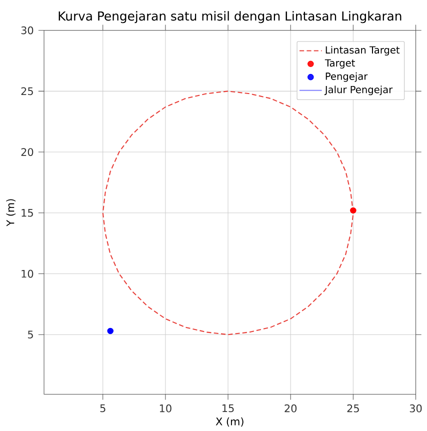 The height and width of the screenshot is (431, 427). What do you see at coordinates (230, 17) in the screenshot?
I see `chart-title: Kurva Pengejaran satu misil dengan Lintasan Lingkaran` at bounding box center [230, 17].